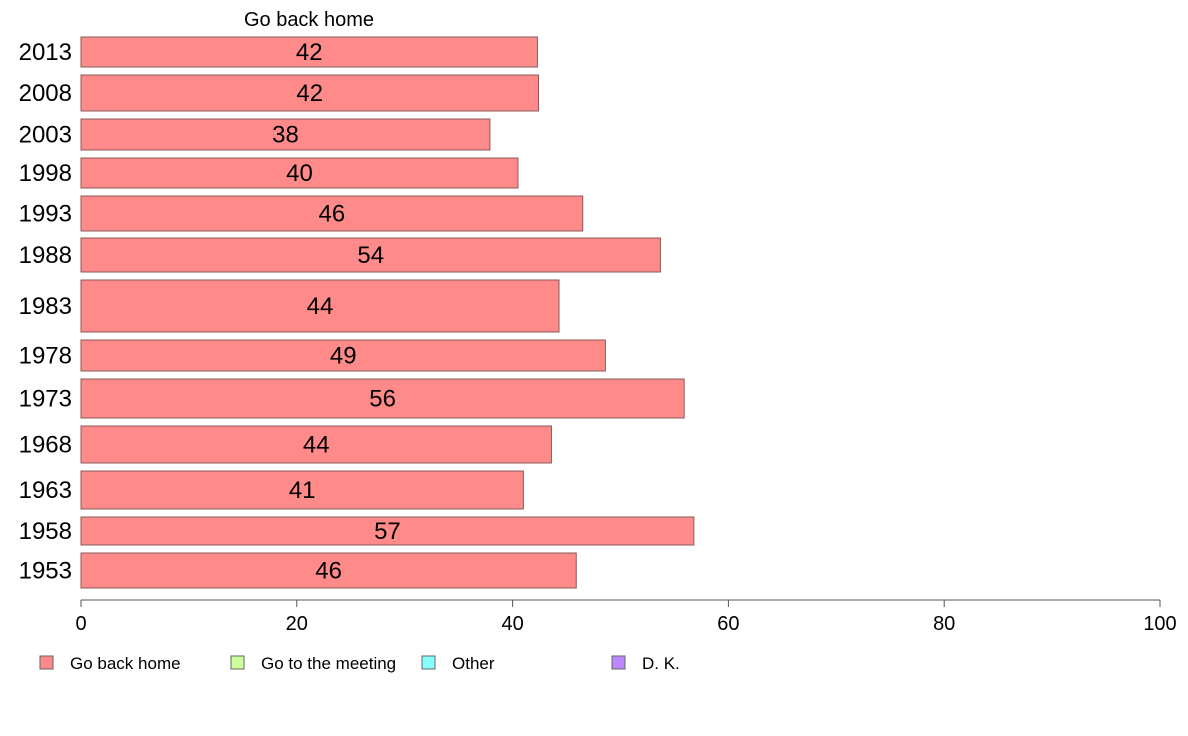  What do you see at coordinates (328, 663) in the screenshot?
I see `legend-label: Go to the meeting` at bounding box center [328, 663].